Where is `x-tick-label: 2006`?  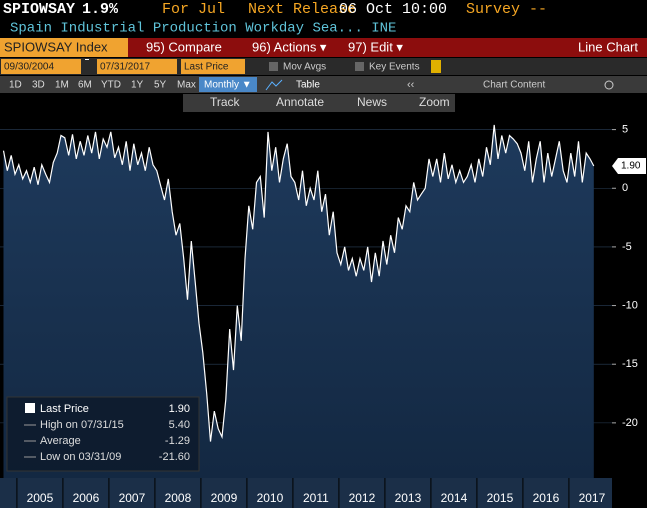
x-tick-label: 2006 is located at coordinates (86, 498).